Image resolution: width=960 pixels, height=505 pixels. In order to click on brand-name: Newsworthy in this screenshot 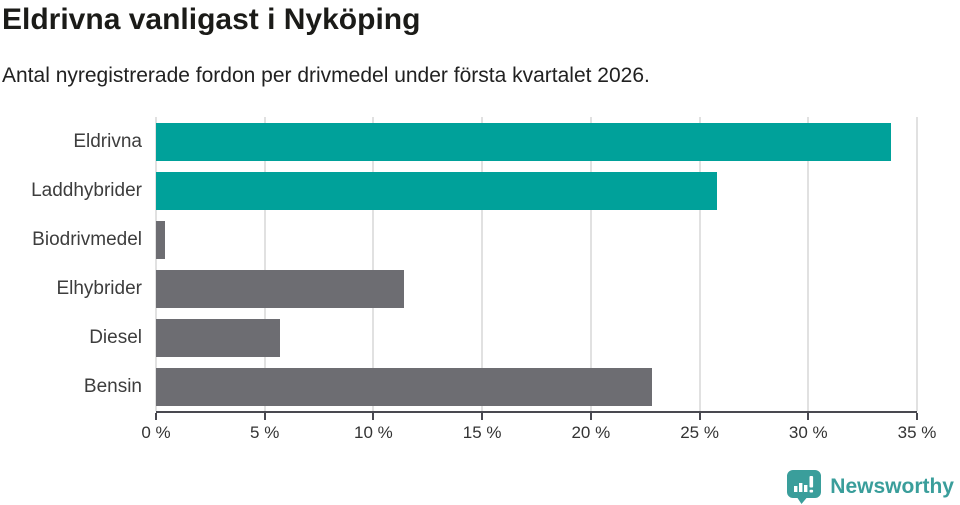, I will do `click(892, 486)`.